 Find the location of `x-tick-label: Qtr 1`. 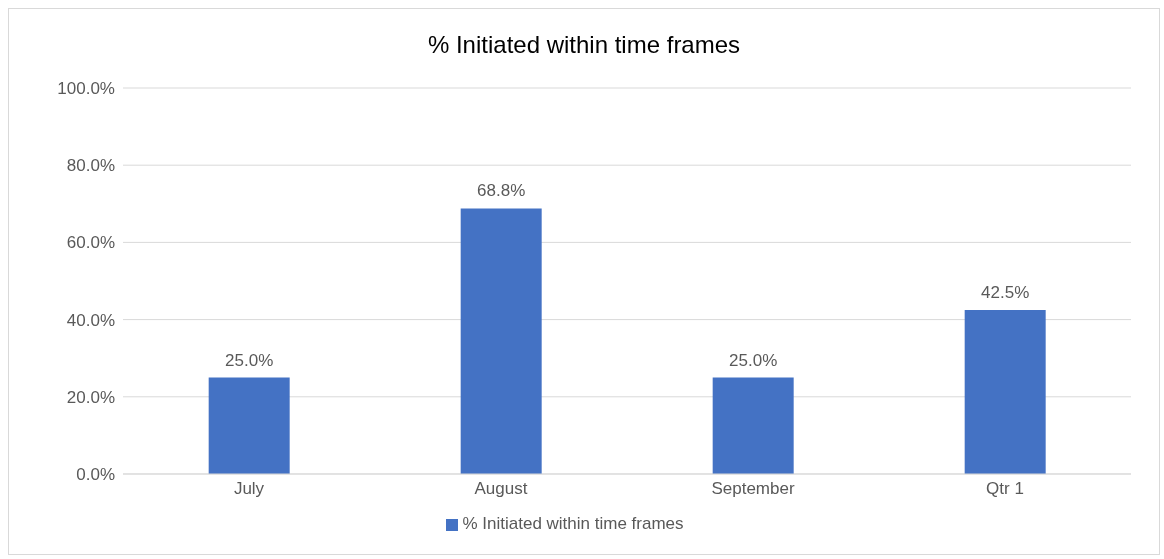

x-tick-label: Qtr 1 is located at coordinates (1005, 489).